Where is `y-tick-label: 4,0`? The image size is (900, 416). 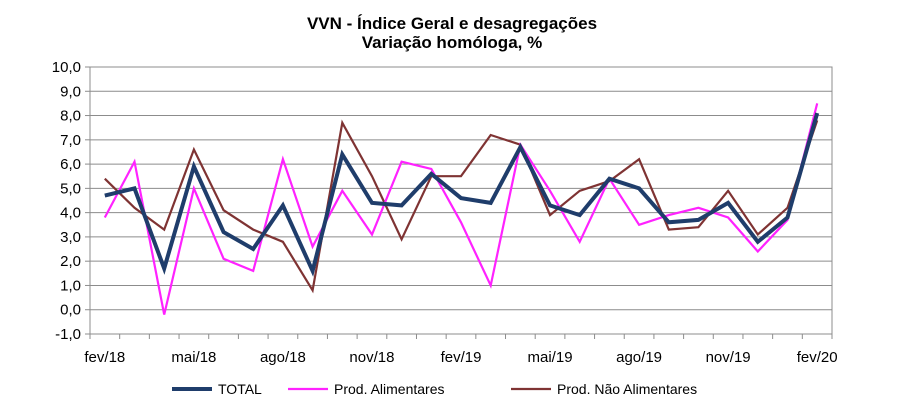 y-tick-label: 4,0 is located at coordinates (70, 213).